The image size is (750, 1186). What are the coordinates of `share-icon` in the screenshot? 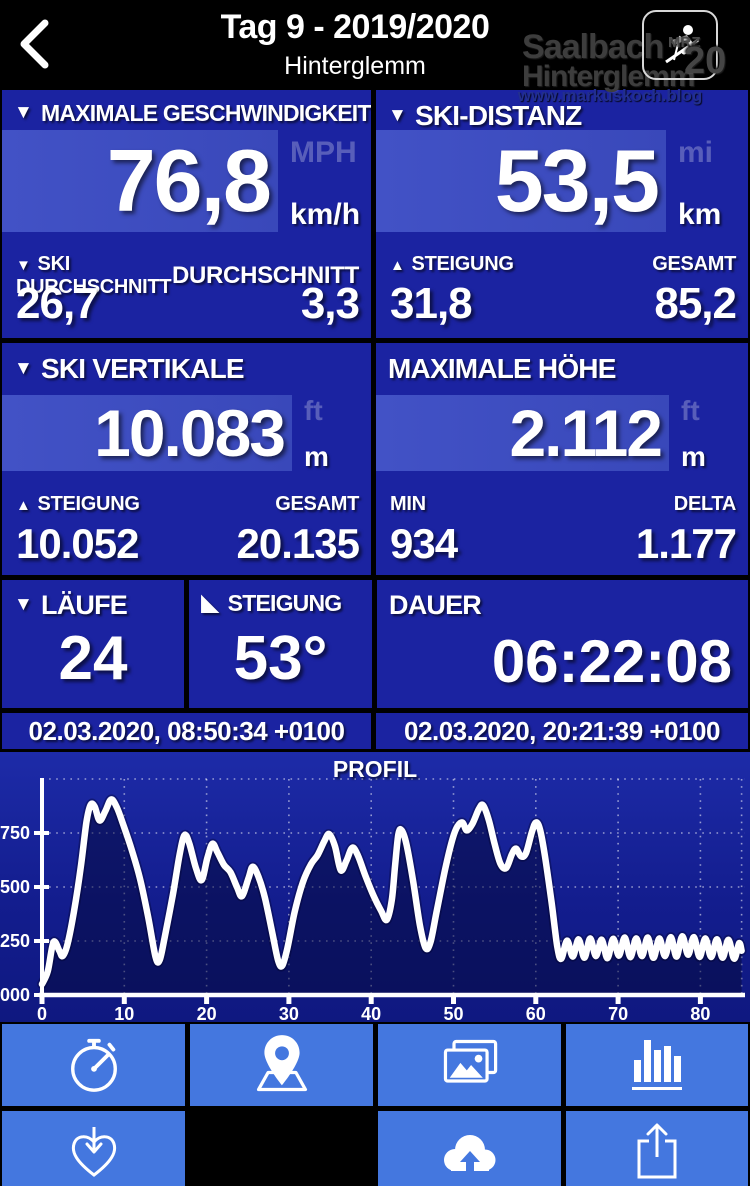 It's located at (657, 1151).